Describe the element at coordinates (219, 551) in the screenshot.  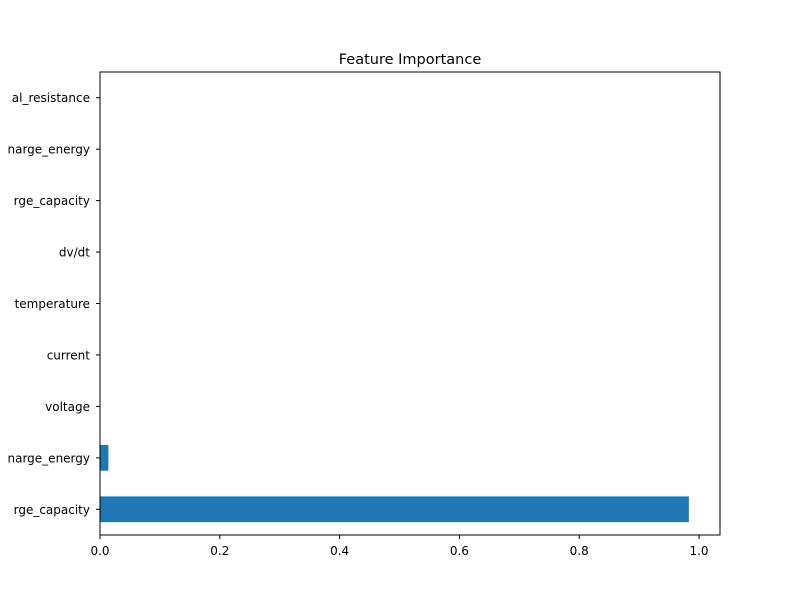
I see `x-tick-label: 0.2` at that location.